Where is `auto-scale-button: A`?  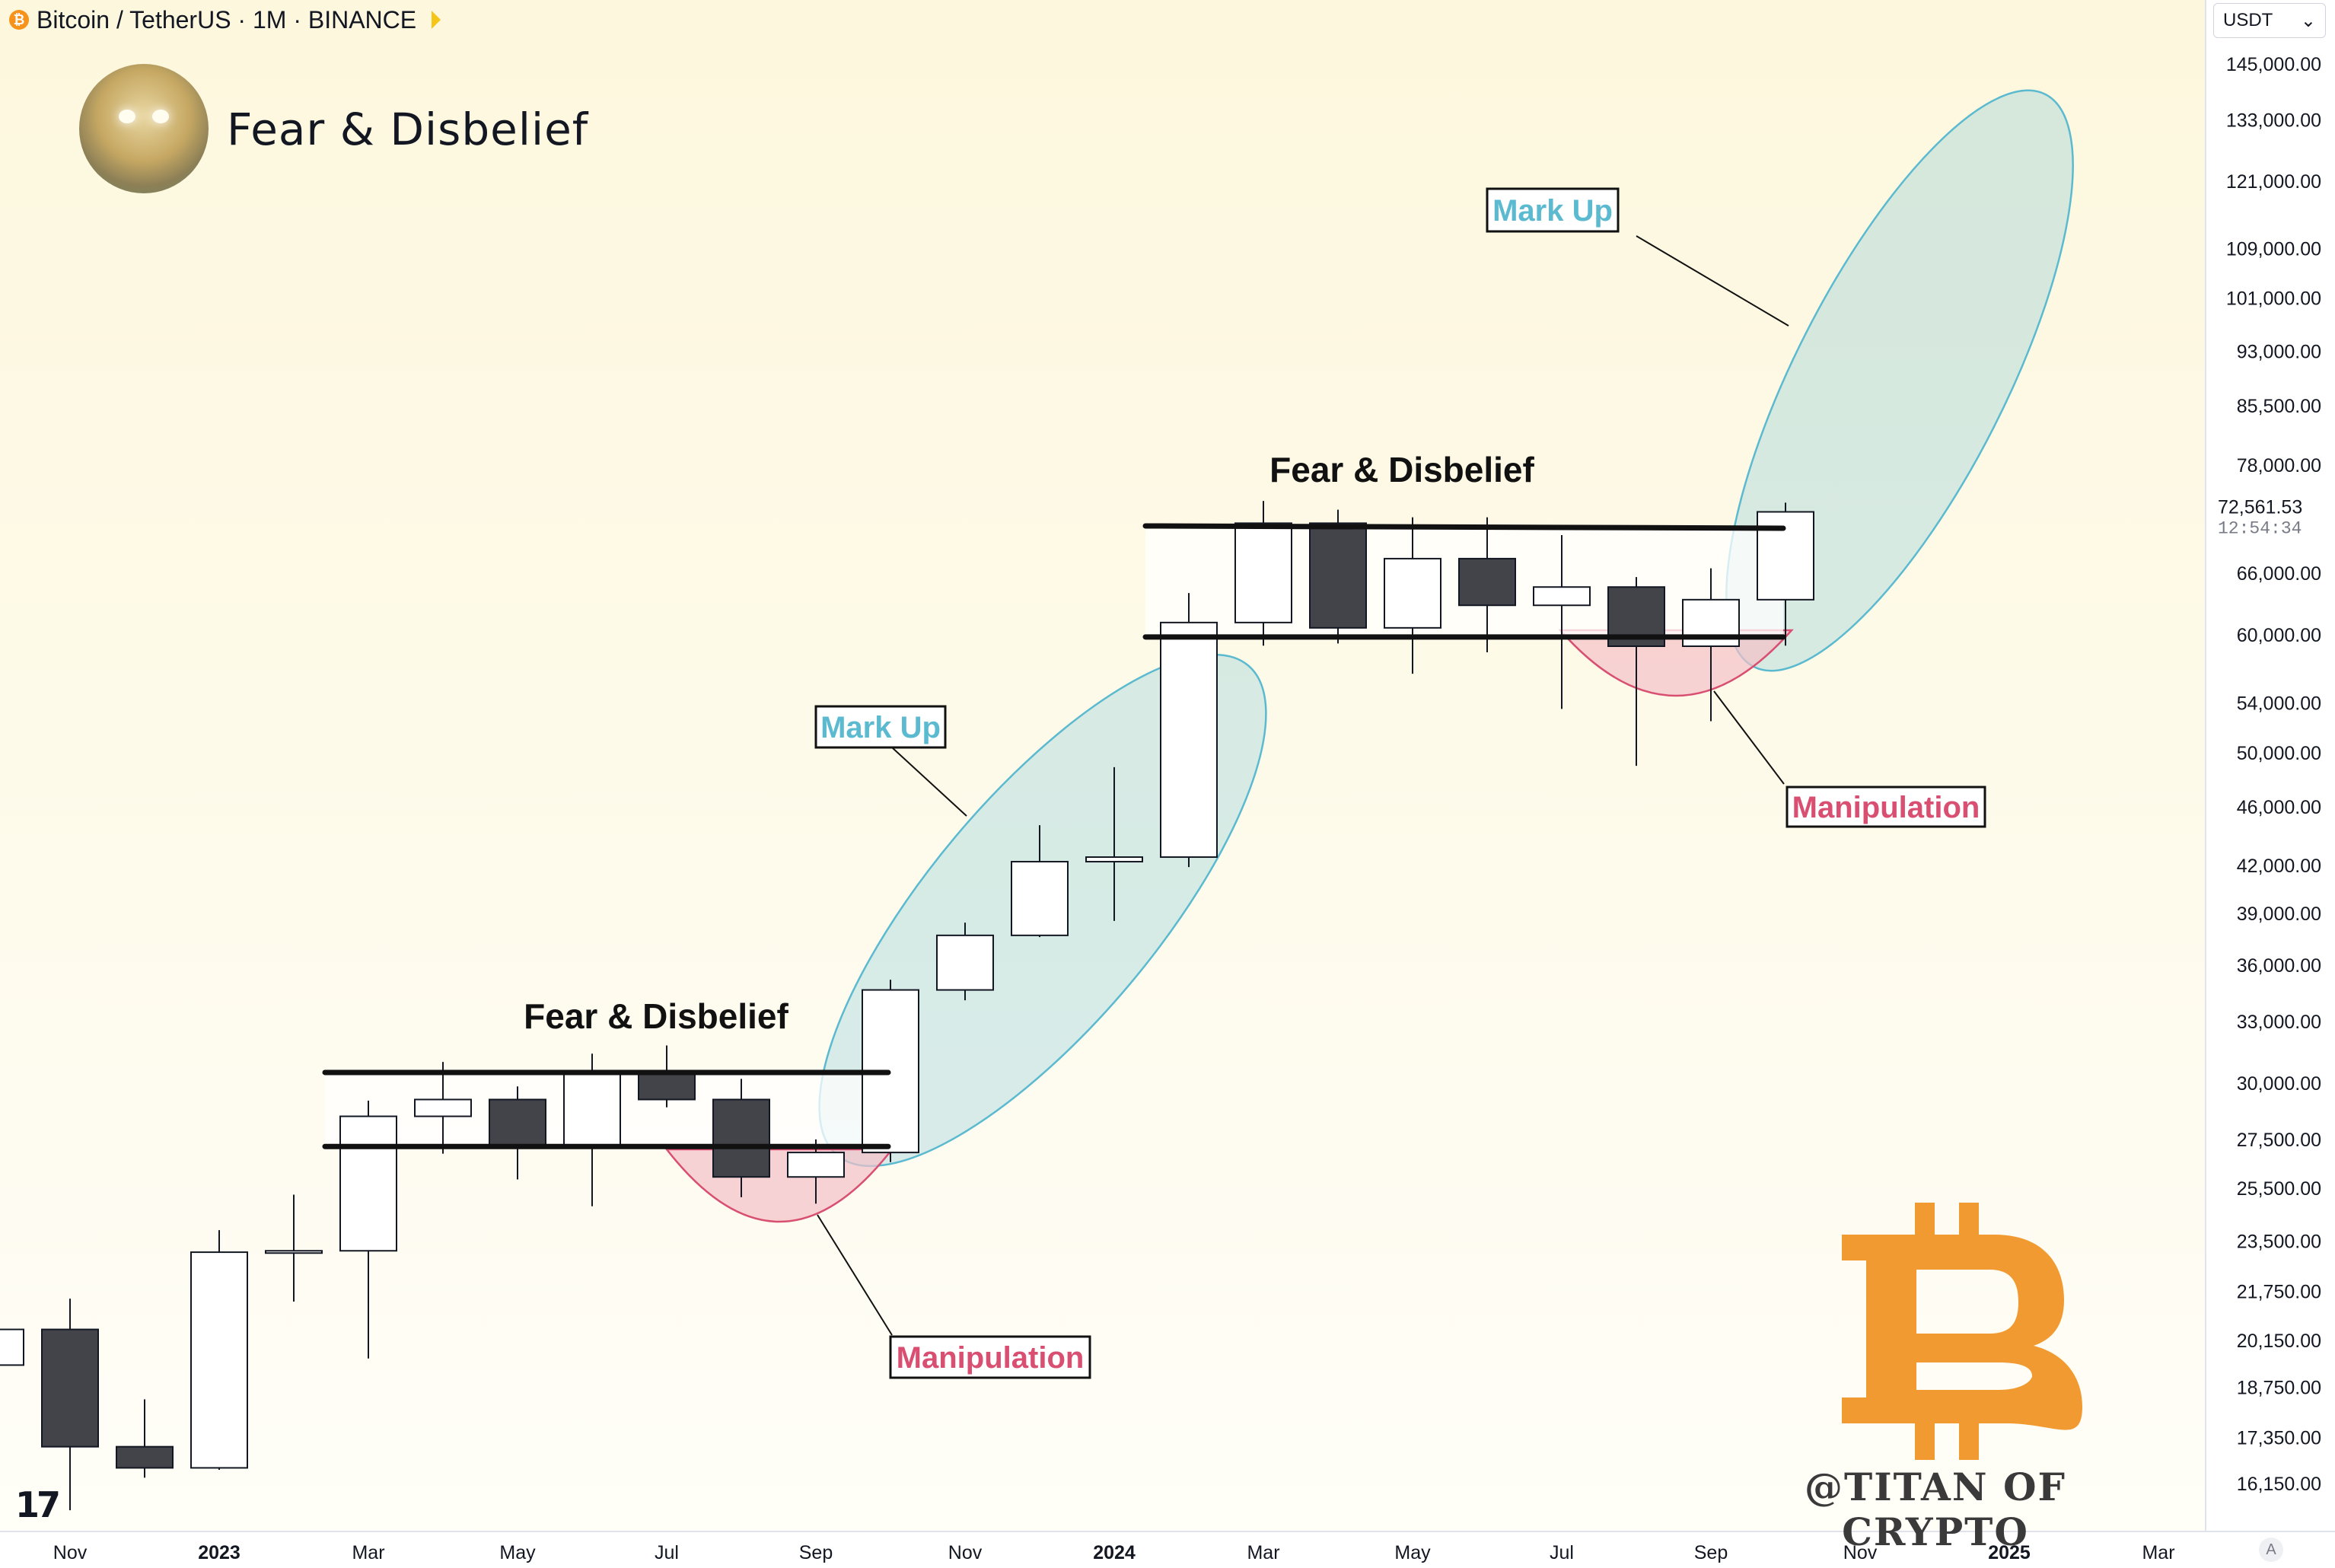 auto-scale-button: A is located at coordinates (2271, 1550).